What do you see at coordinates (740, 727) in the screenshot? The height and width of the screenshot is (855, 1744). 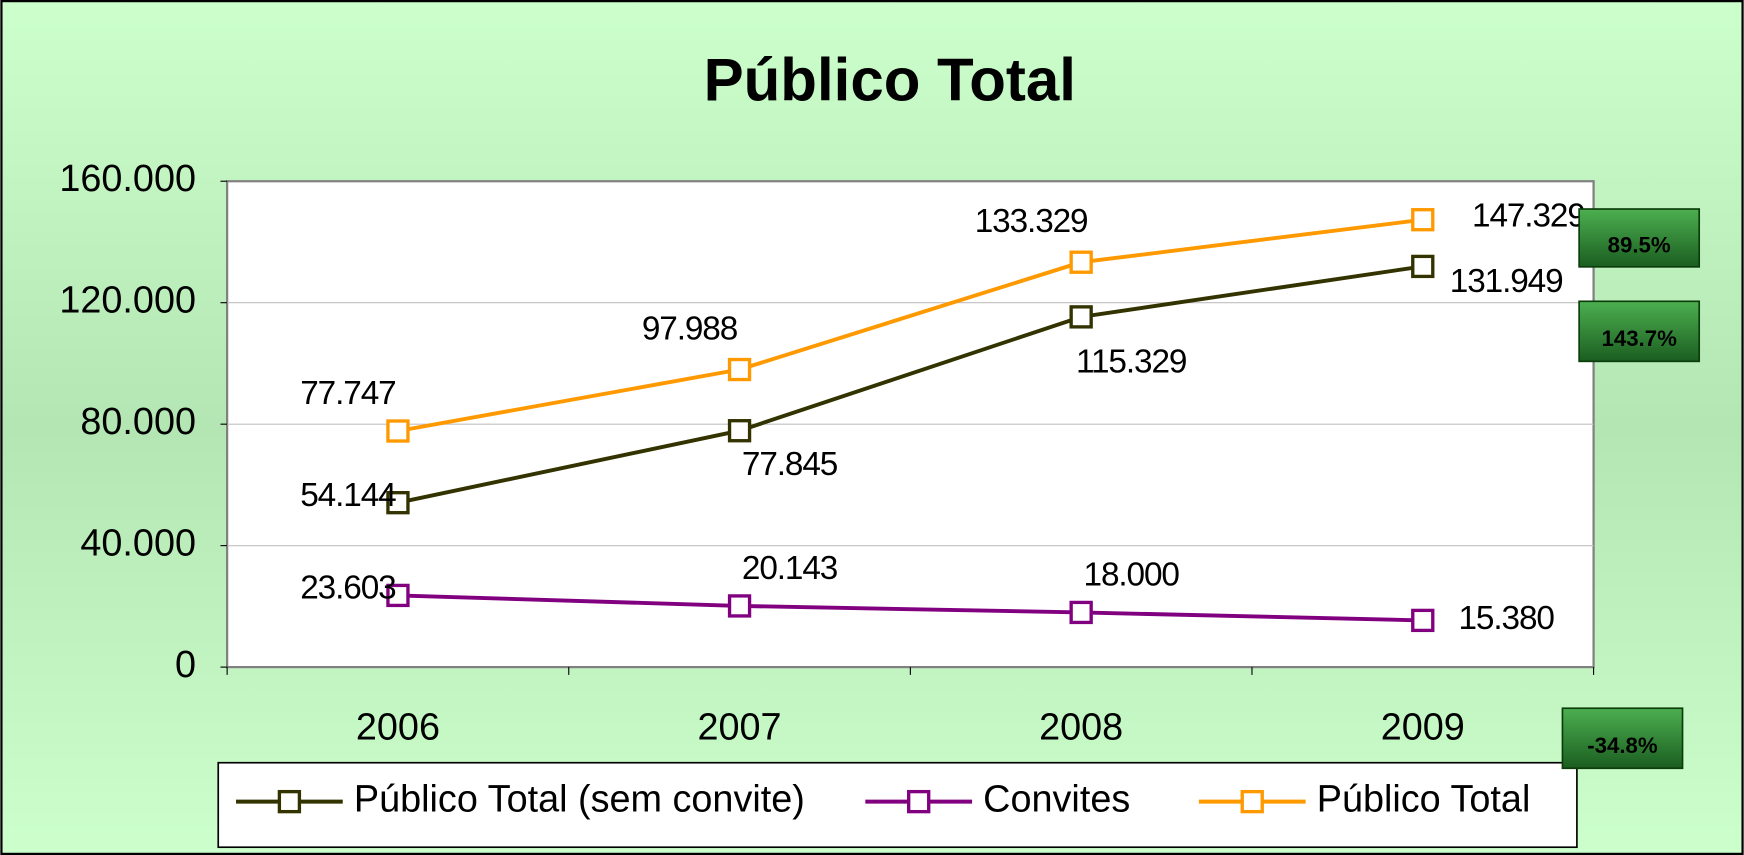 I see `x-tick-label: 2007` at bounding box center [740, 727].